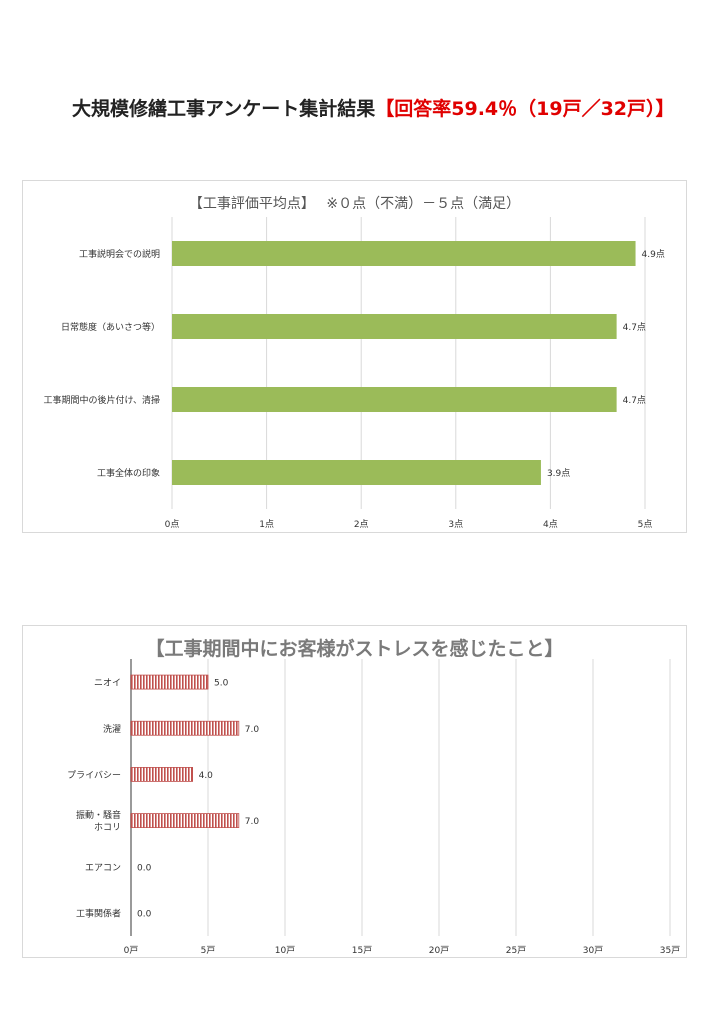  Describe the element at coordinates (208, 950) in the screenshot. I see `x-tick-label: 5戸` at that location.